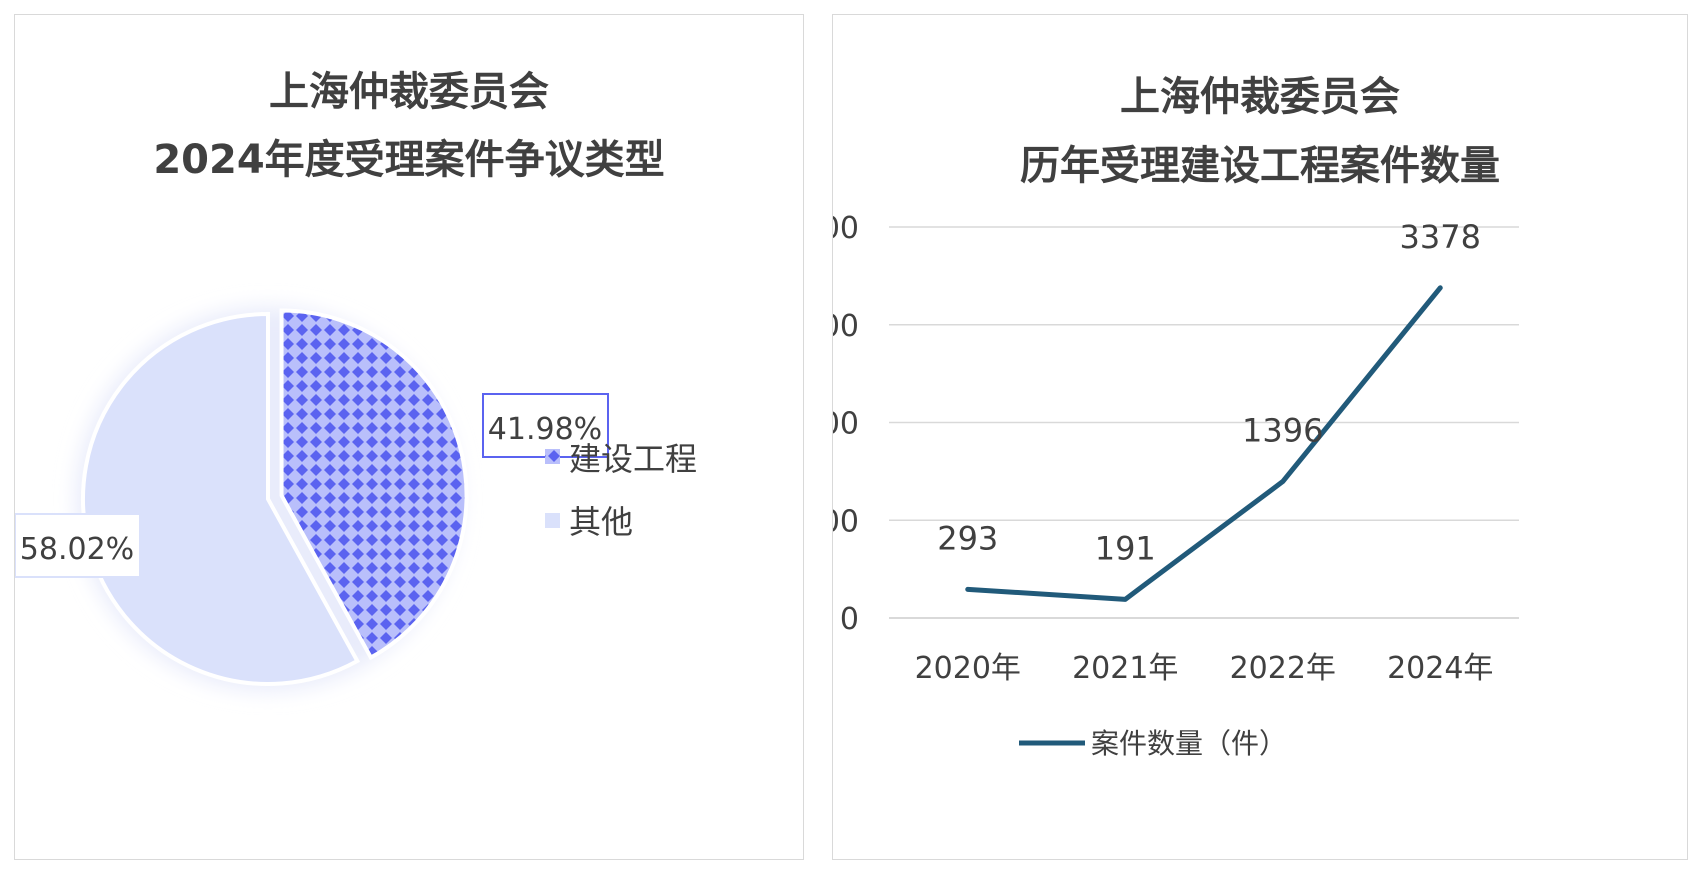 The image size is (1702, 876). I want to click on legend-label-construction: 建设工程, so click(633, 459).